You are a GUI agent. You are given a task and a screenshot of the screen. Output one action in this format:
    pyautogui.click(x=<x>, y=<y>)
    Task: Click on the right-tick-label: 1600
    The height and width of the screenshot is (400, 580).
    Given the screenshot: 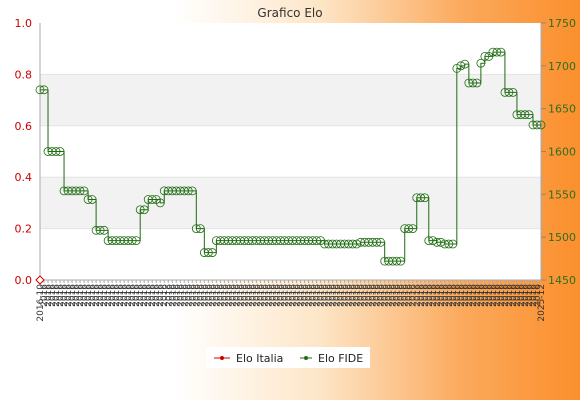 What is the action you would take?
    pyautogui.click(x=562, y=152)
    